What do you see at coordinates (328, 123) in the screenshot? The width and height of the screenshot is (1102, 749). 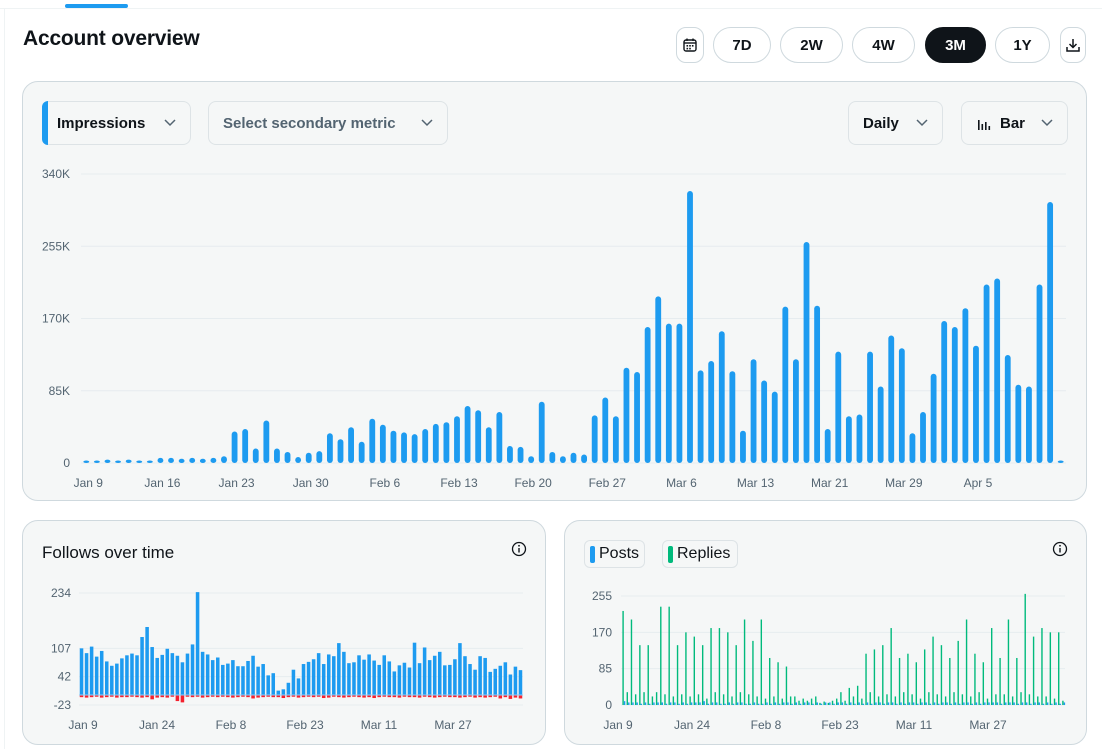 I see `secondary-metric-dropdown: Select secondary metric` at bounding box center [328, 123].